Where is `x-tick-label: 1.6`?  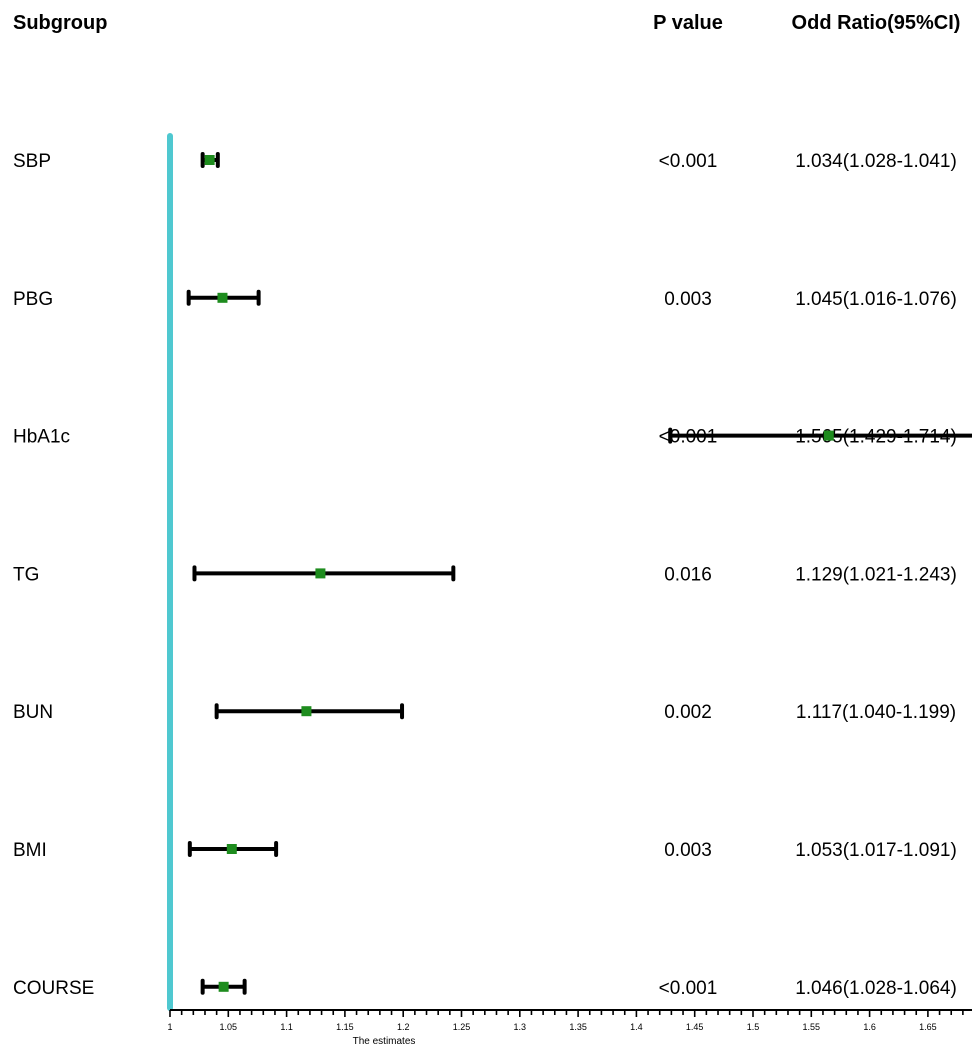 x-tick-label: 1.6 is located at coordinates (869, 1027).